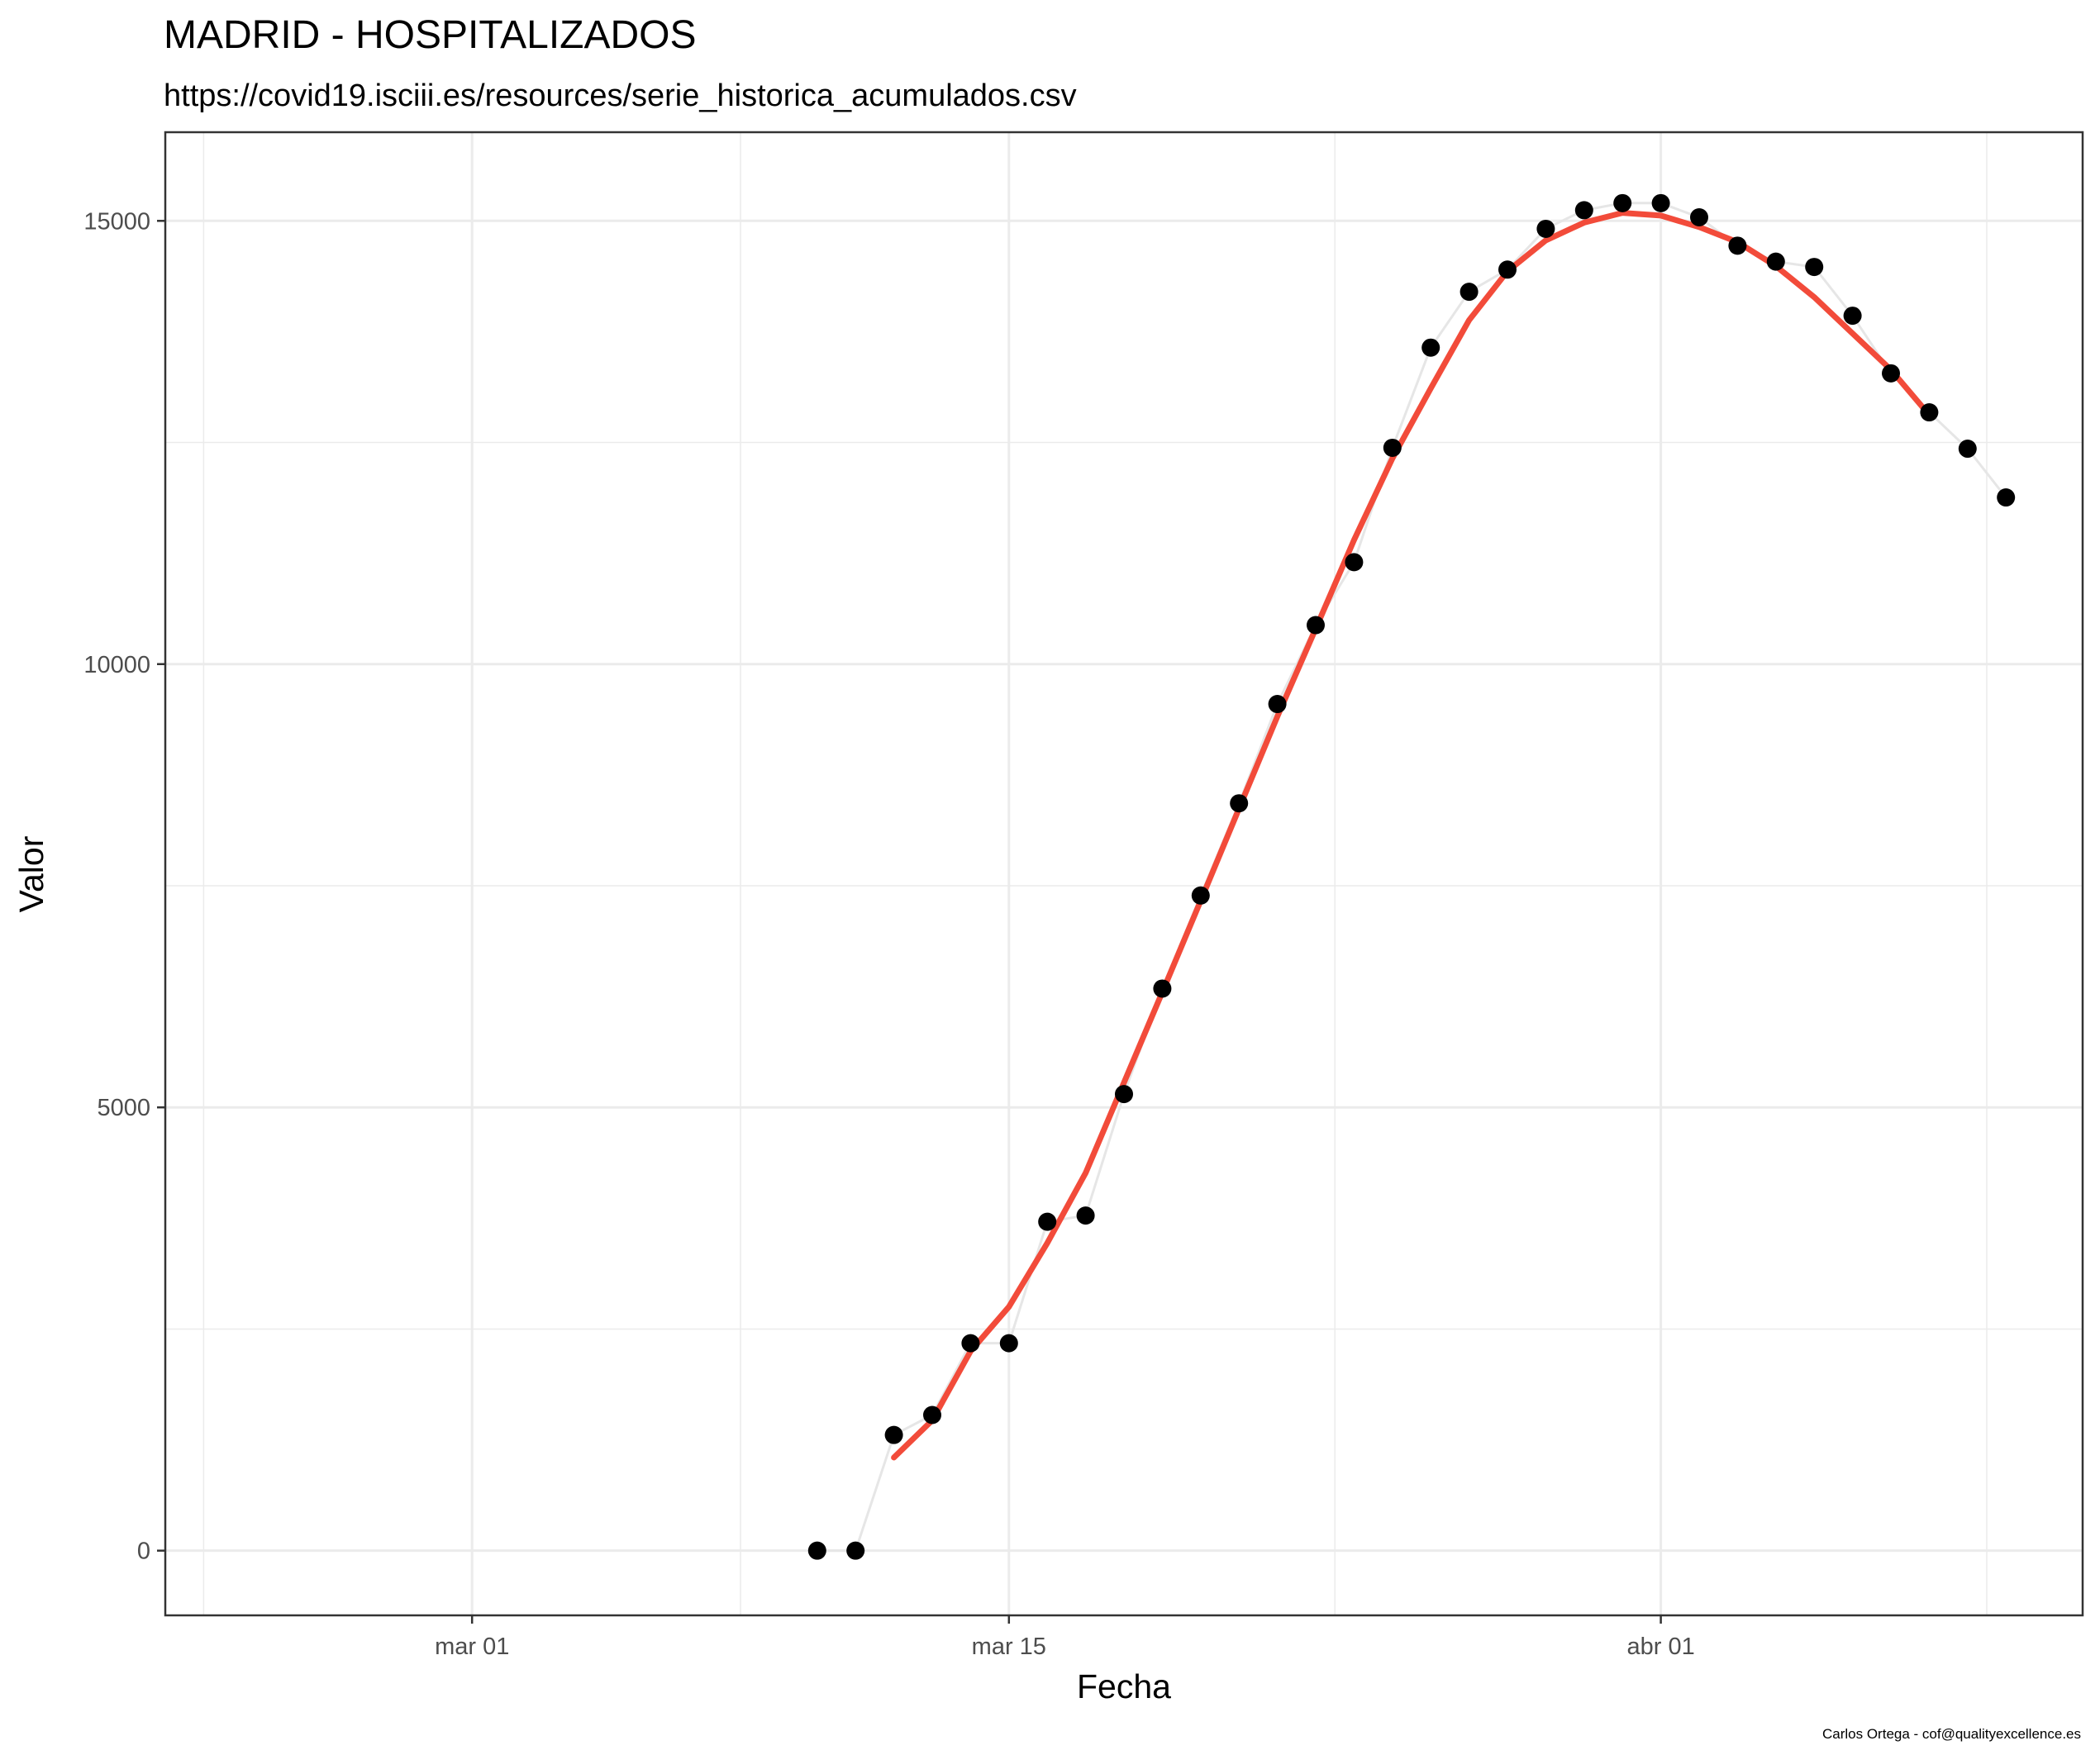 The image size is (2100, 1755). I want to click on x-tick-label: mar 01, so click(472, 1647).